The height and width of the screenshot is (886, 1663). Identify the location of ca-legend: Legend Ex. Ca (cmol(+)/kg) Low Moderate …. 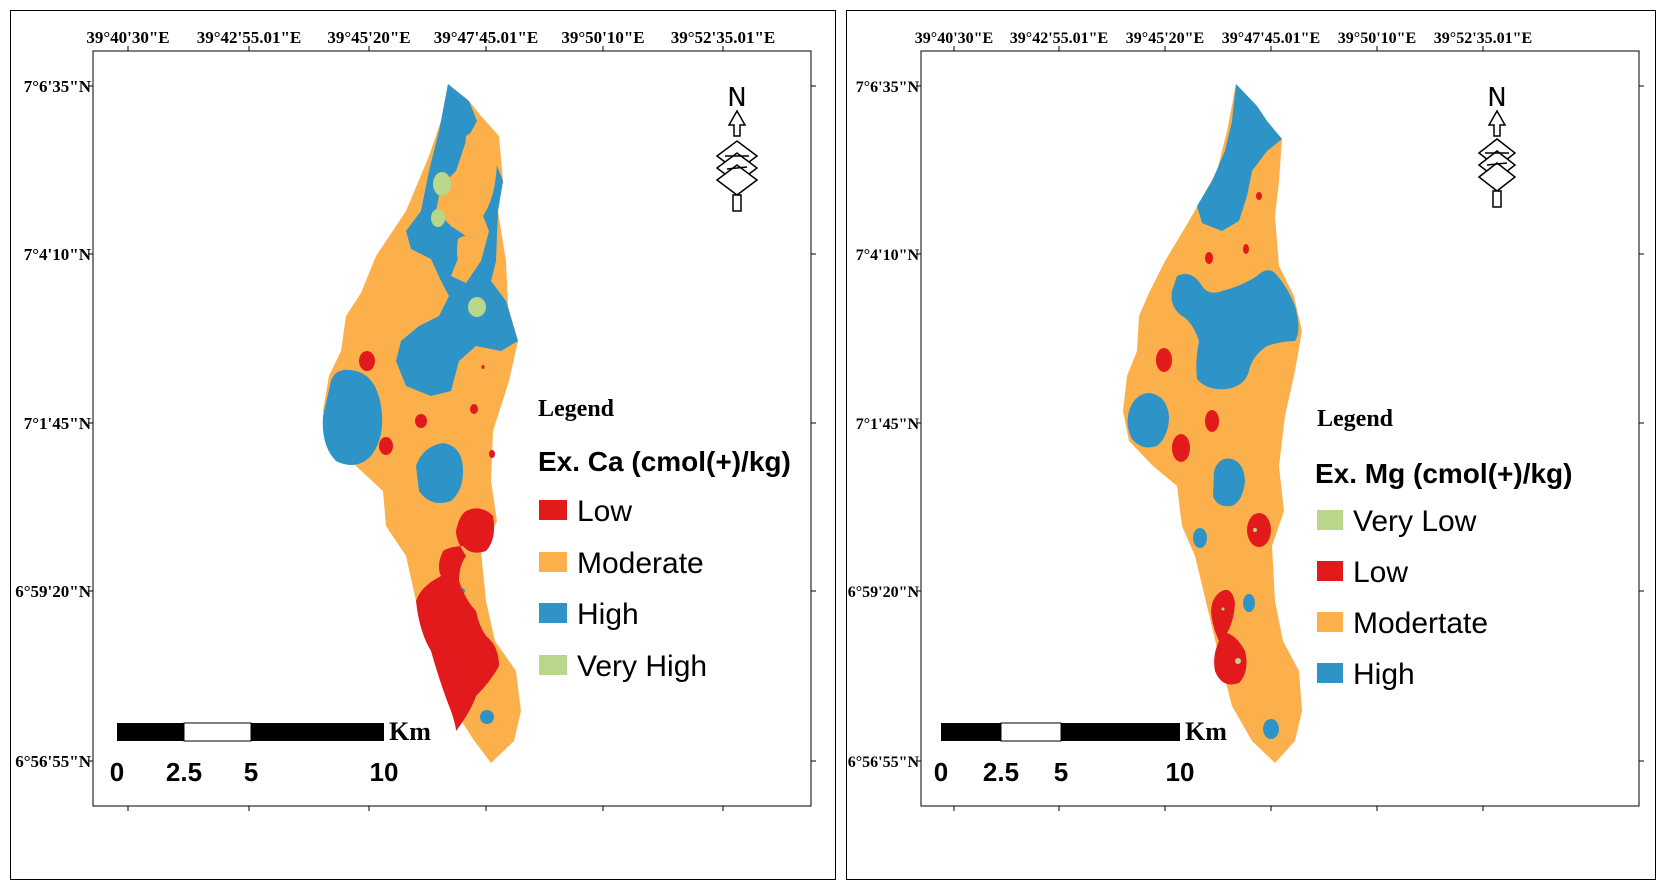
(664, 539).